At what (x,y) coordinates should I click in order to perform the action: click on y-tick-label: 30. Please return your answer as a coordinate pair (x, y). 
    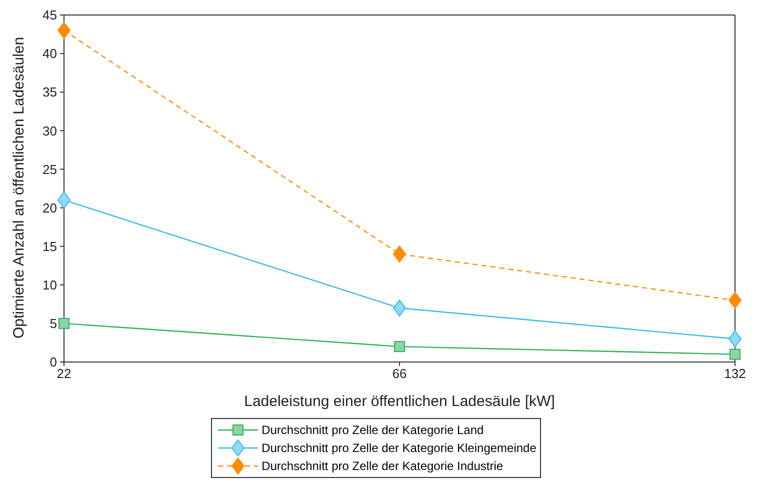
    Looking at the image, I should click on (49, 130).